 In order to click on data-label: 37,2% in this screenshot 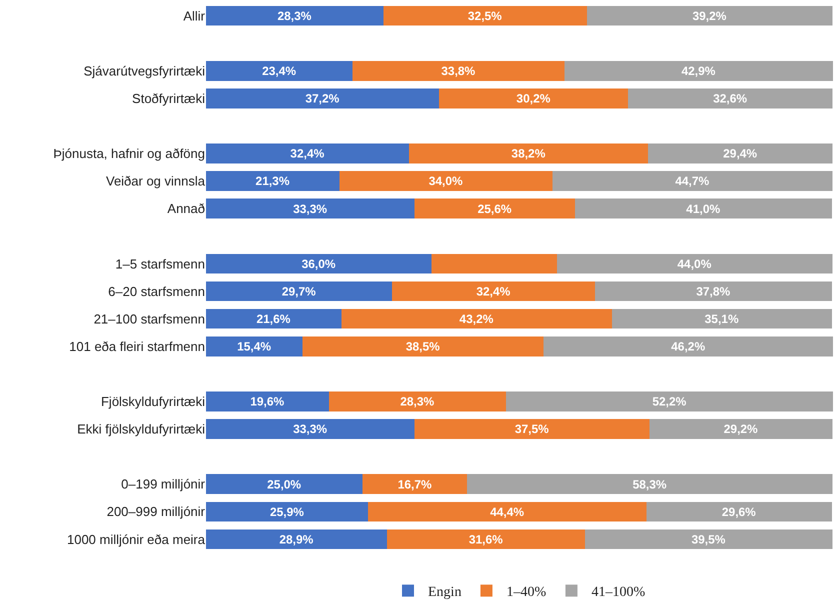, I will do `click(322, 99)`.